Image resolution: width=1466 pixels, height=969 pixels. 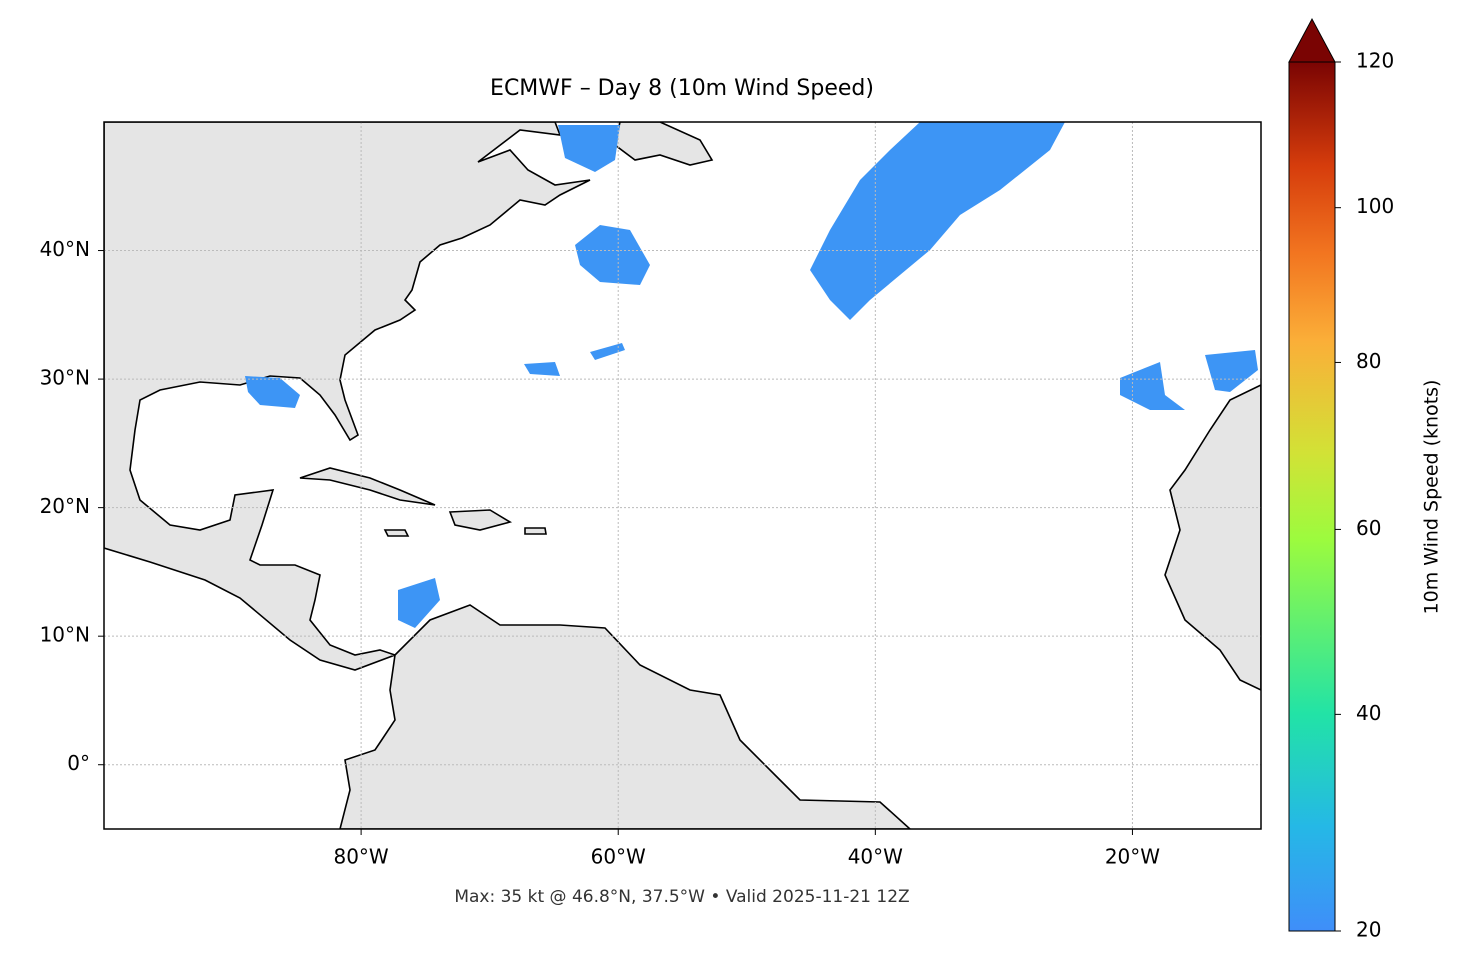 I want to click on title: ECMWF – Day 8 (10m Wind Speed), so click(x=682, y=88).